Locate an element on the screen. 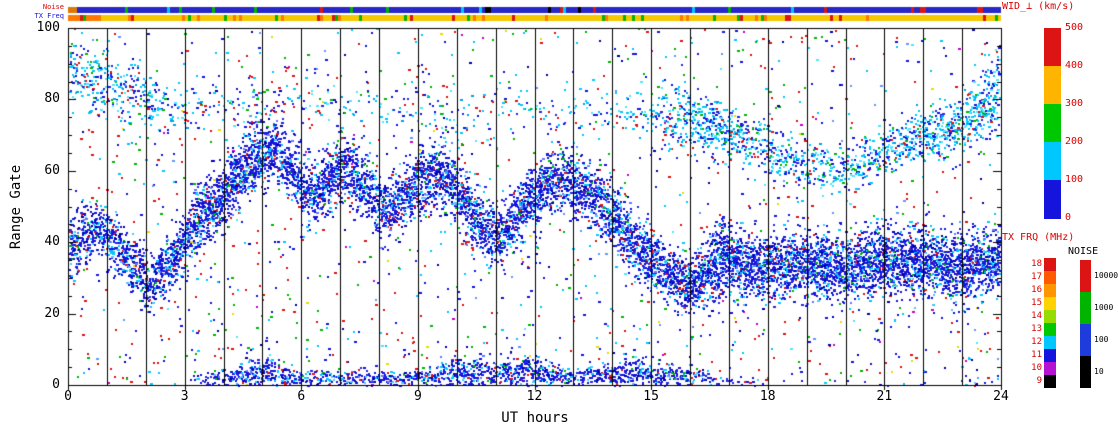 The height and width of the screenshot is (435, 1118). txfrq-colorbar-tick: 12 is located at coordinates (1036, 342).